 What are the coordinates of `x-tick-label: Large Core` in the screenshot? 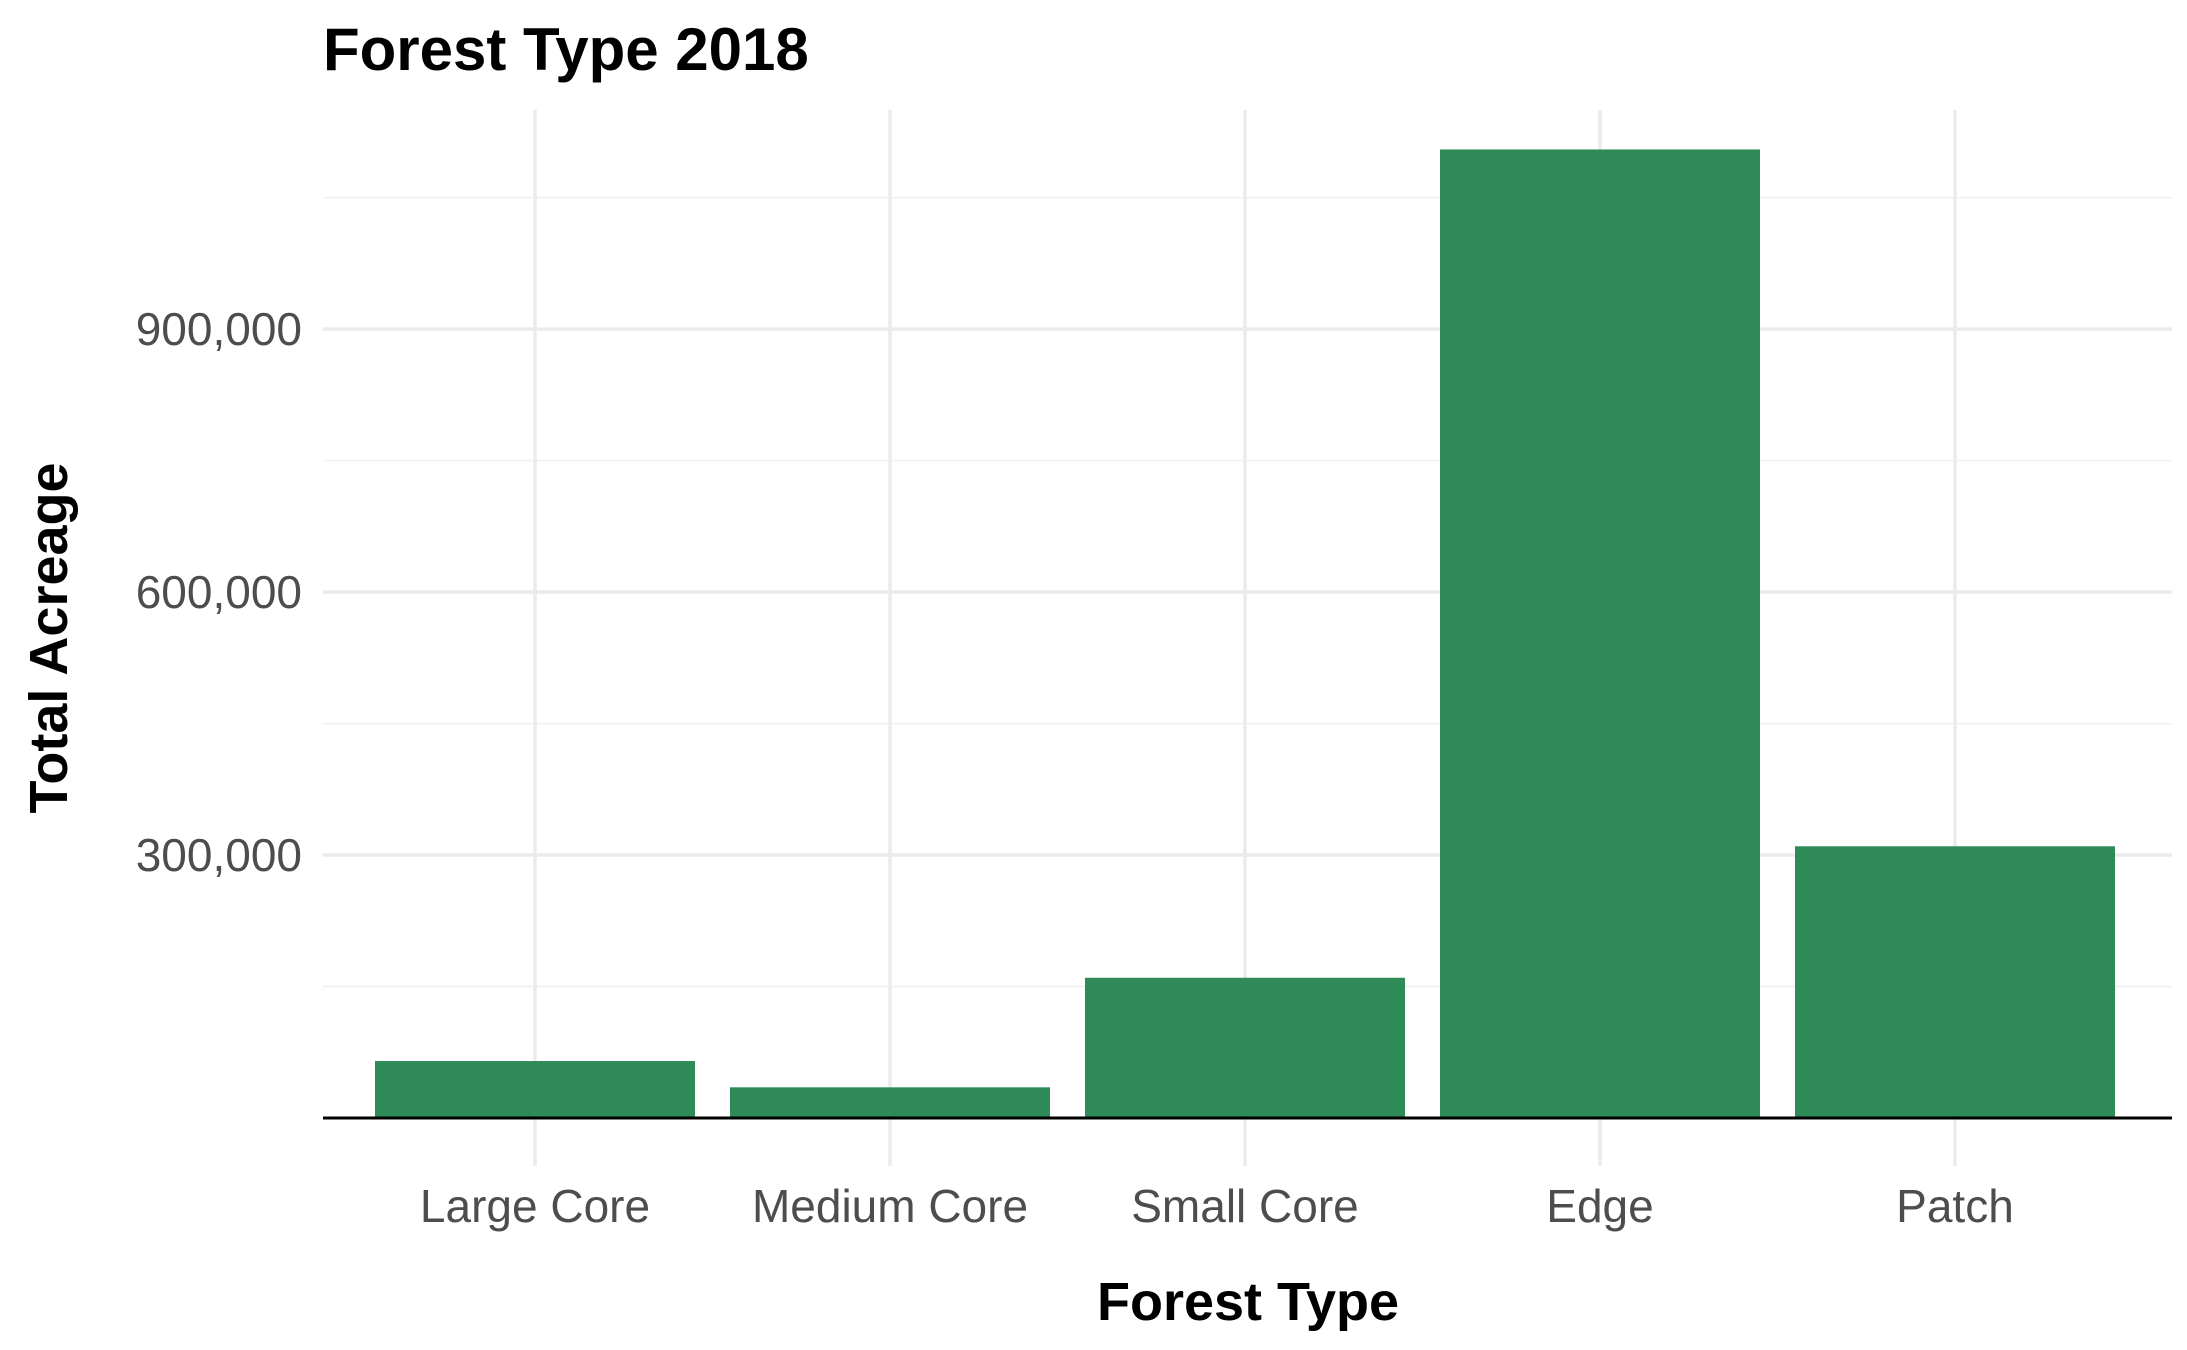 It's located at (535, 1206).